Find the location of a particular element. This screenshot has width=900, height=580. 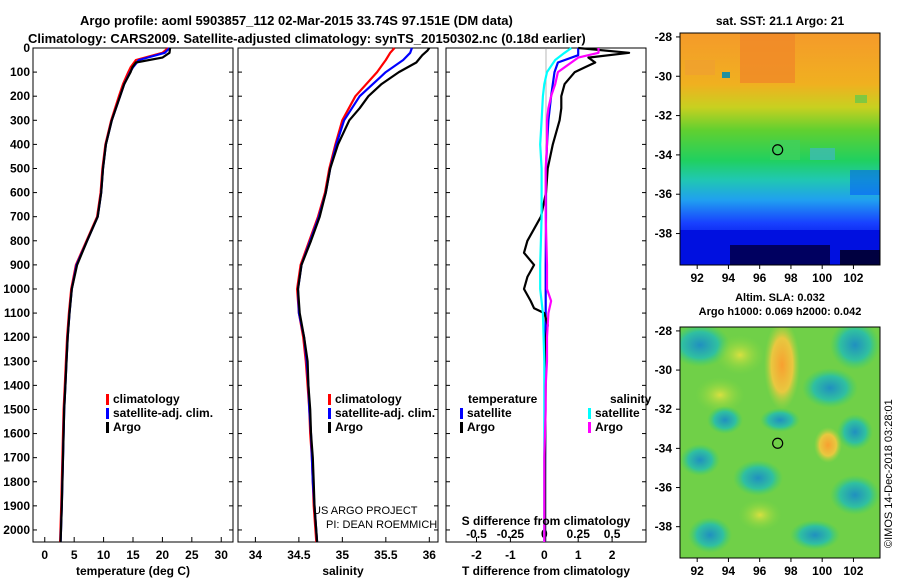

y-tick-label: 700 is located at coordinates (20, 217).